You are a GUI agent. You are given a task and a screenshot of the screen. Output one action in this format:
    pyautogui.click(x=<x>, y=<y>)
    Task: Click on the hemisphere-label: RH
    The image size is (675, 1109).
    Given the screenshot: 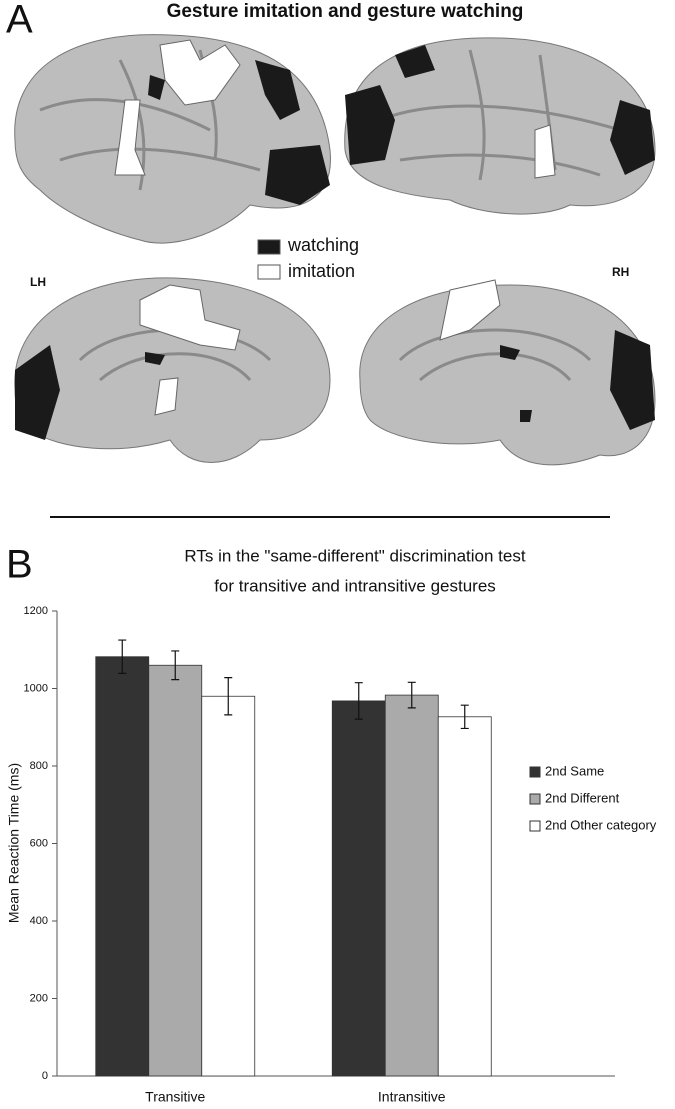 What is the action you would take?
    pyautogui.click(x=620, y=272)
    